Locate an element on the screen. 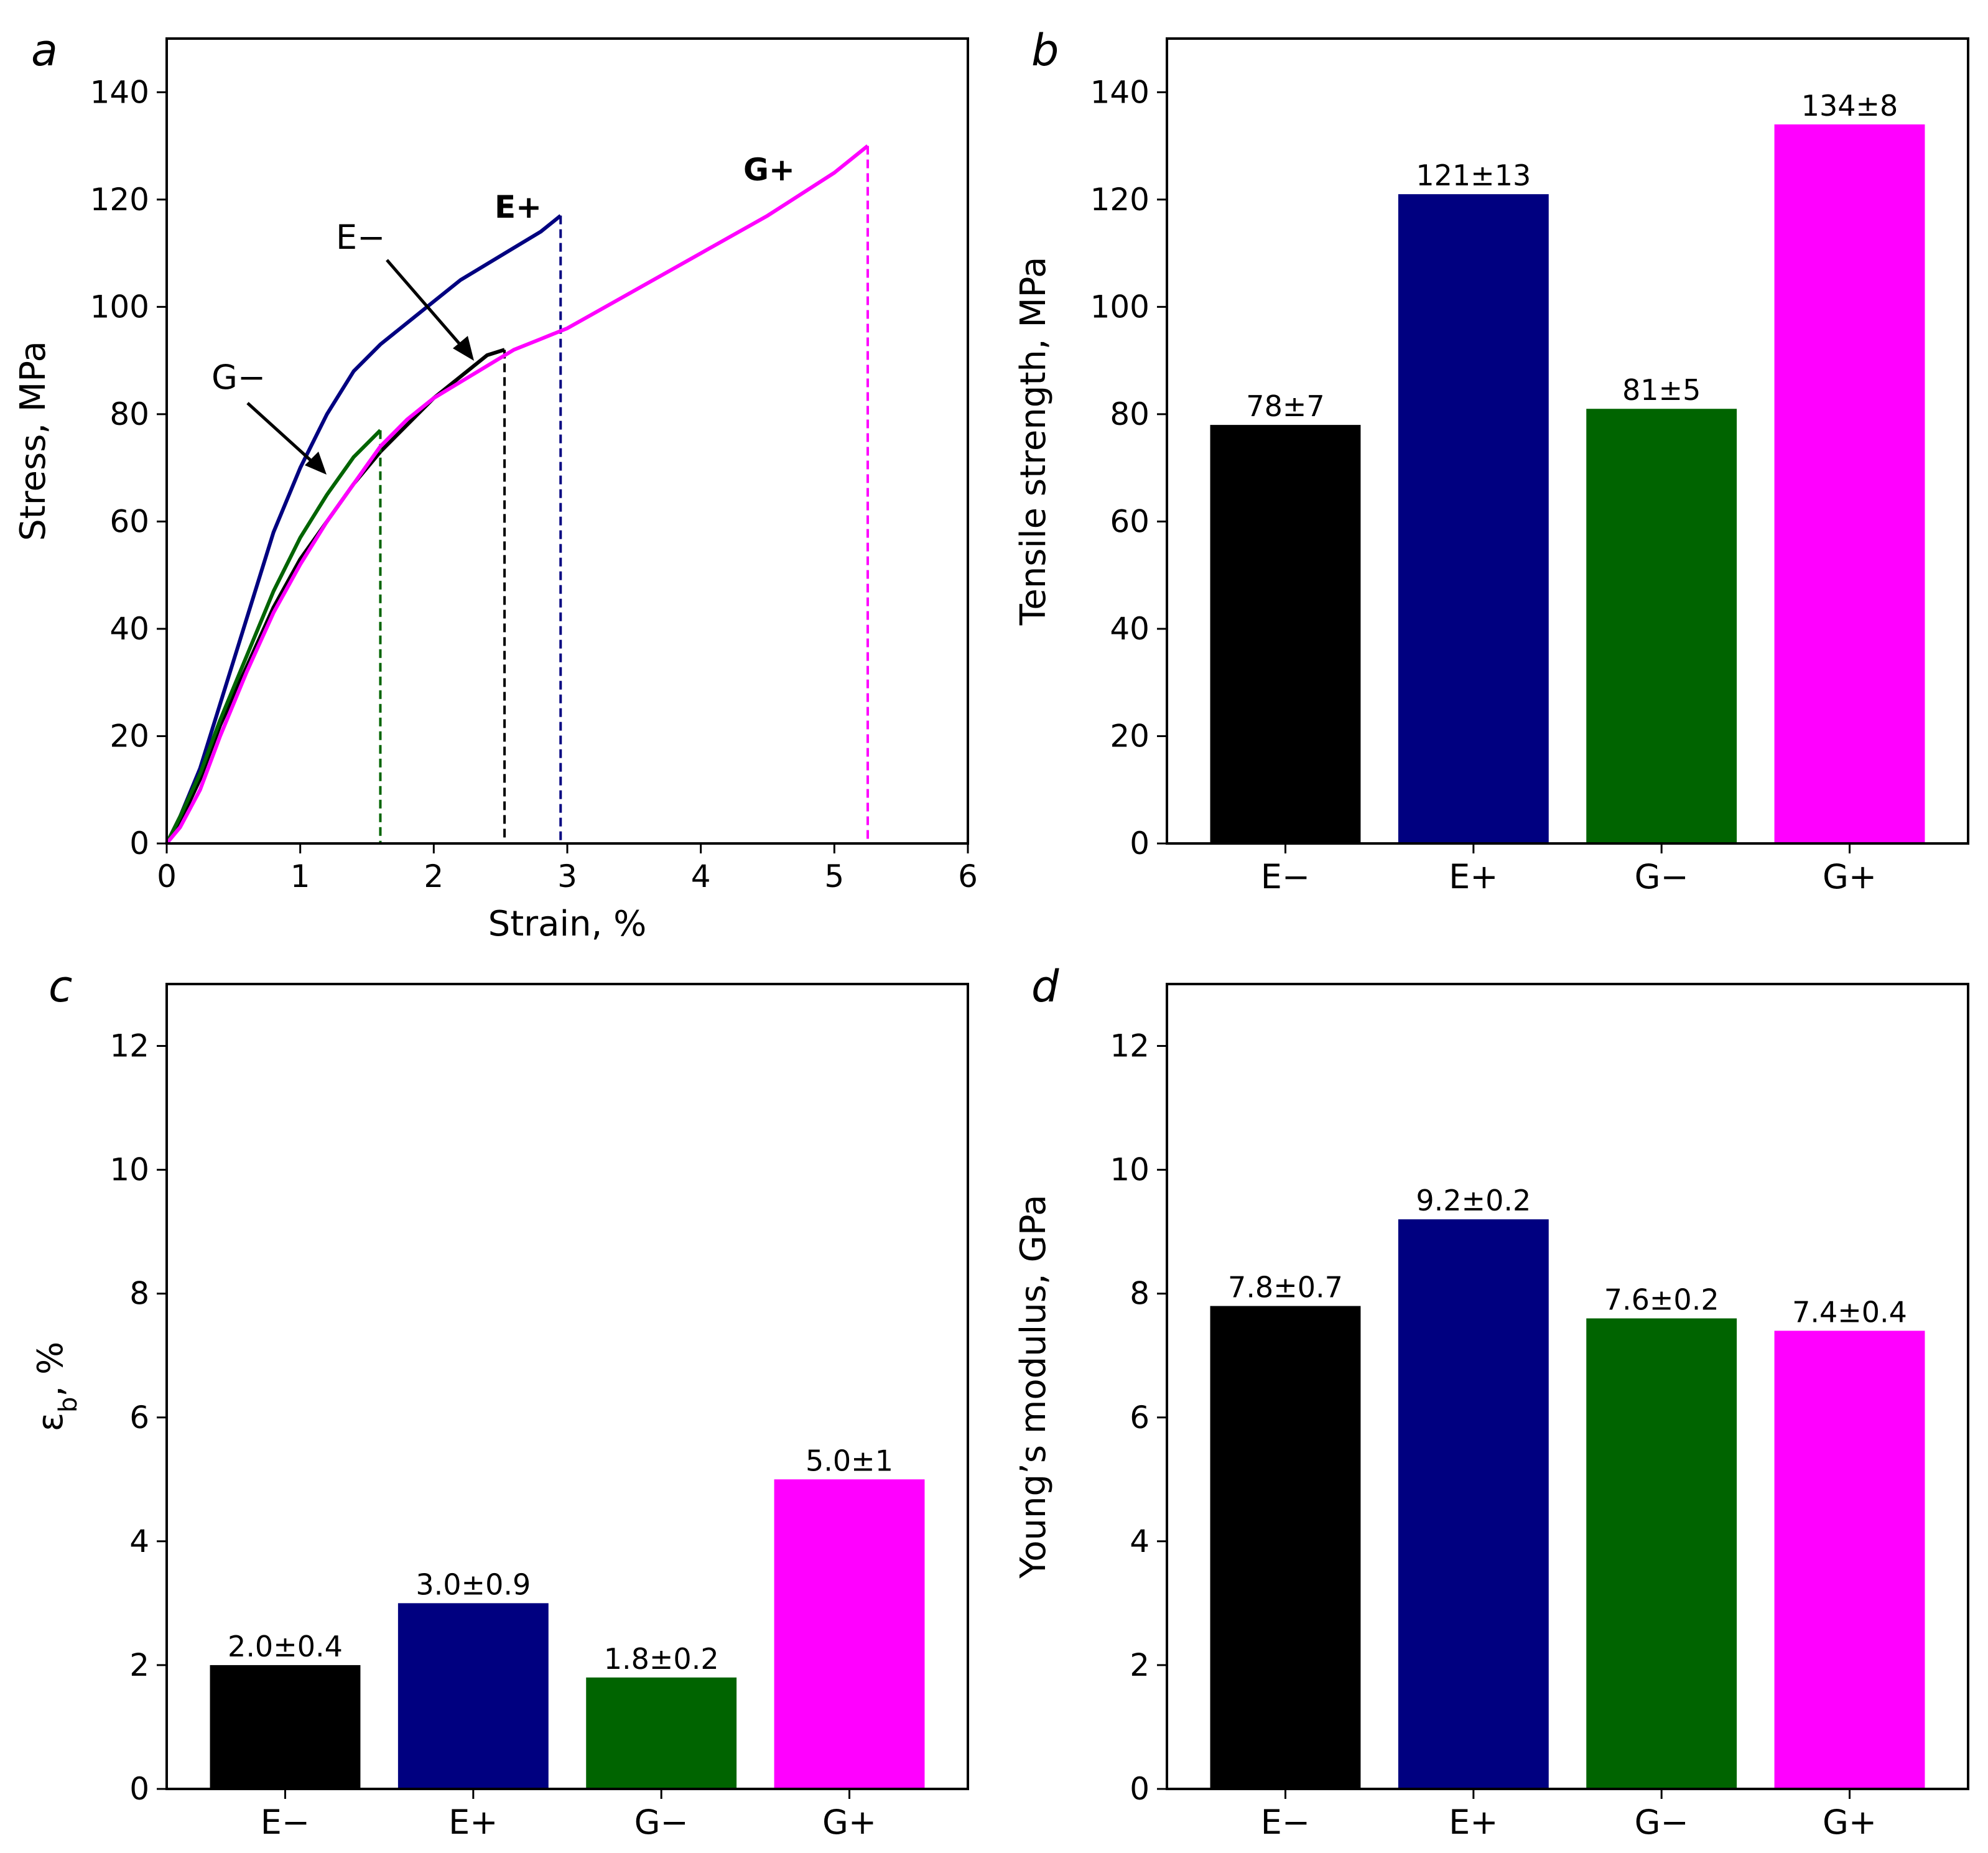 Image resolution: width=1988 pixels, height=1853 pixels. bar-data-label: 134±8 is located at coordinates (1849, 106).